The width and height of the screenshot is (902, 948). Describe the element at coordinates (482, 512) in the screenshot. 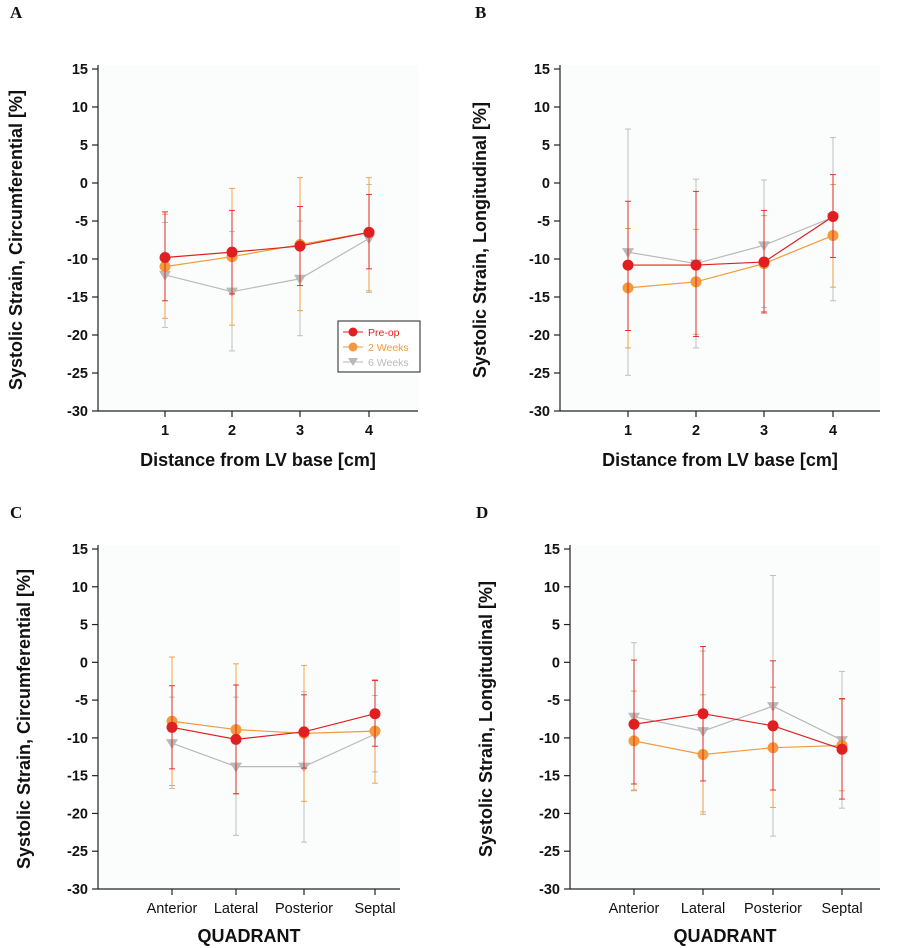

I see `panel-letter: D` at that location.